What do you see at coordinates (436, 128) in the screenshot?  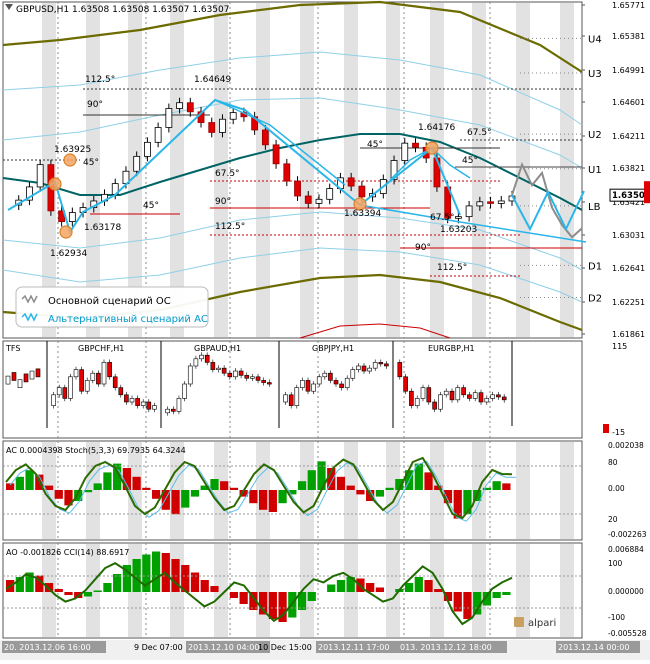 I see `price-label: 1.64176` at bounding box center [436, 128].